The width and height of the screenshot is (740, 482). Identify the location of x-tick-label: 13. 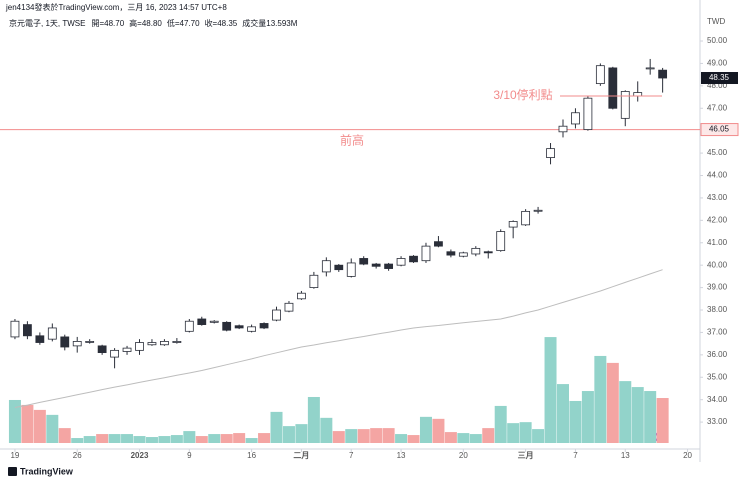
(625, 455).